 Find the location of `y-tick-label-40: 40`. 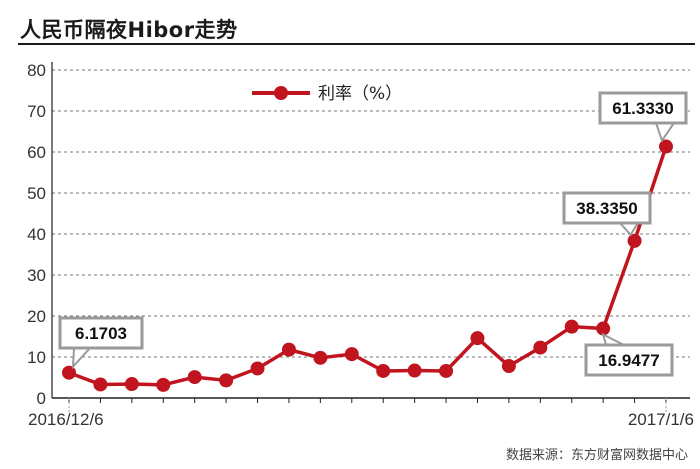

y-tick-label-40: 40 is located at coordinates (36, 234).